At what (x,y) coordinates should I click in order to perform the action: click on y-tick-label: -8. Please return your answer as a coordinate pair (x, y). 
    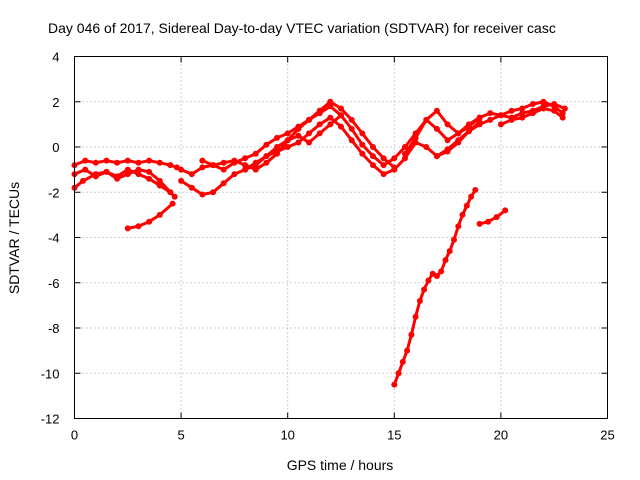
    Looking at the image, I should click on (54, 328).